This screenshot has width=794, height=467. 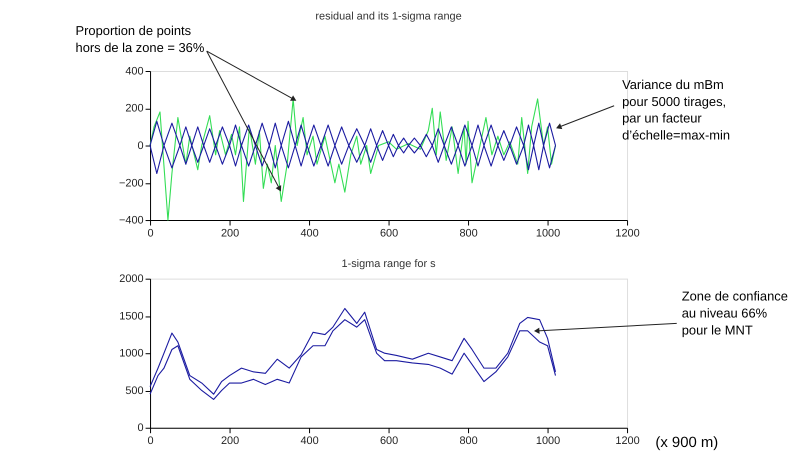 I want to click on annotation: Proportion de points hors de la zone = 36%, so click(x=140, y=39).